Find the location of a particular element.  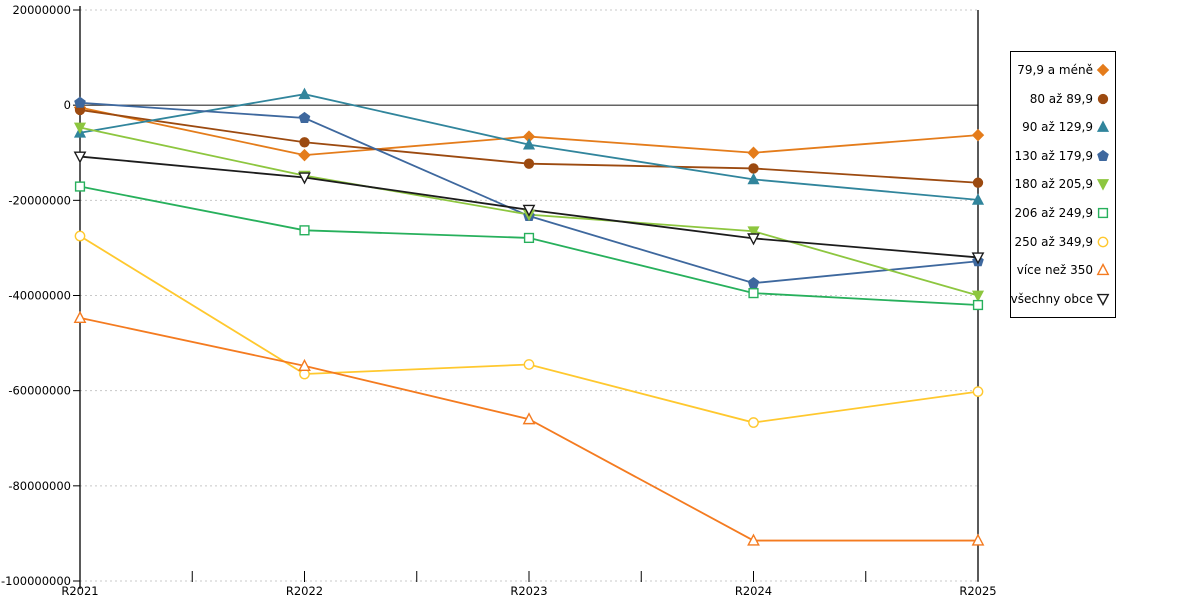

legend-item: 130 až 179,9 is located at coordinates (1061, 156).